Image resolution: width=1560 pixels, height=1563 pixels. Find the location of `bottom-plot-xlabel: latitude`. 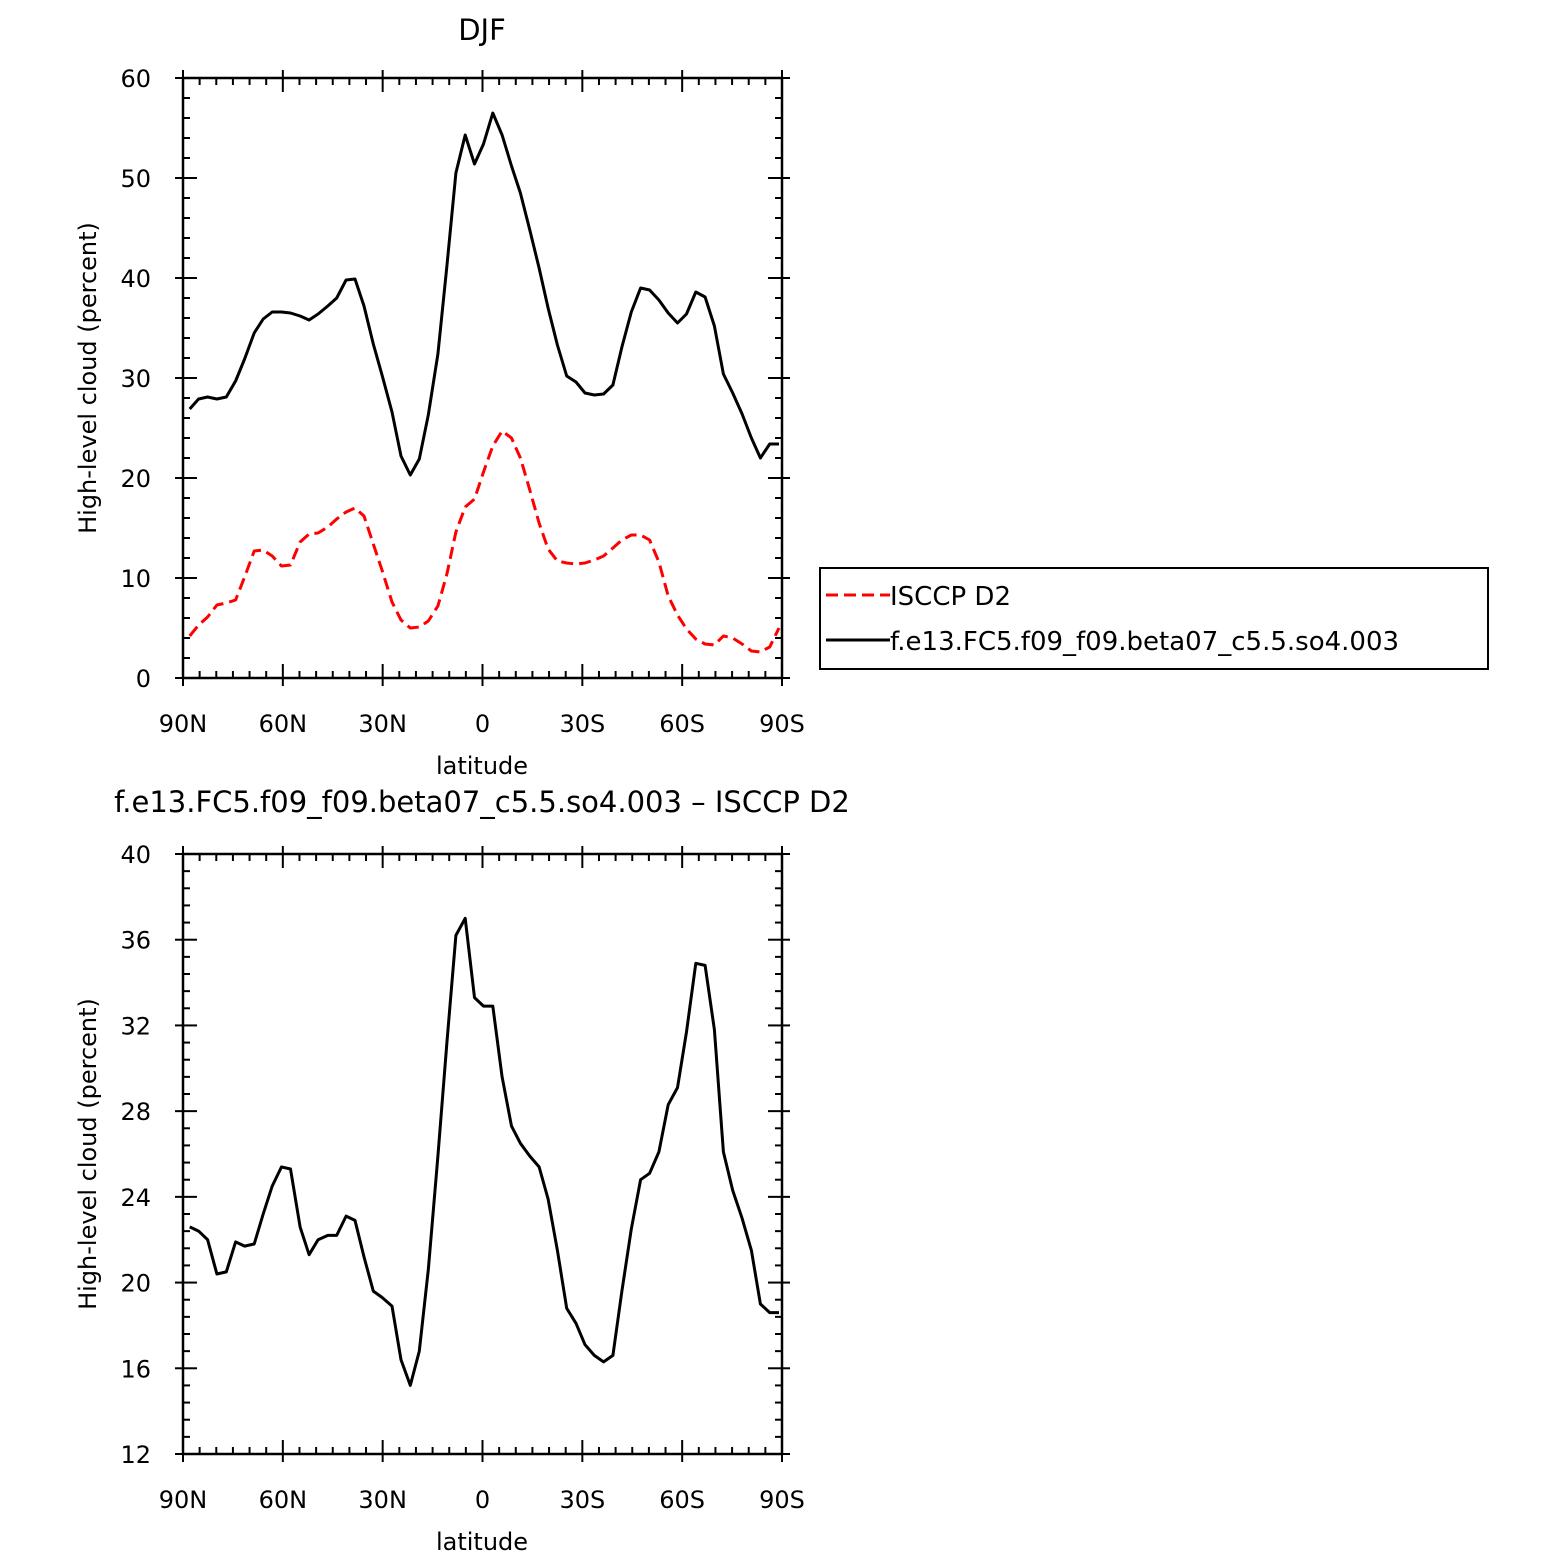

bottom-plot-xlabel: latitude is located at coordinates (482, 1542).